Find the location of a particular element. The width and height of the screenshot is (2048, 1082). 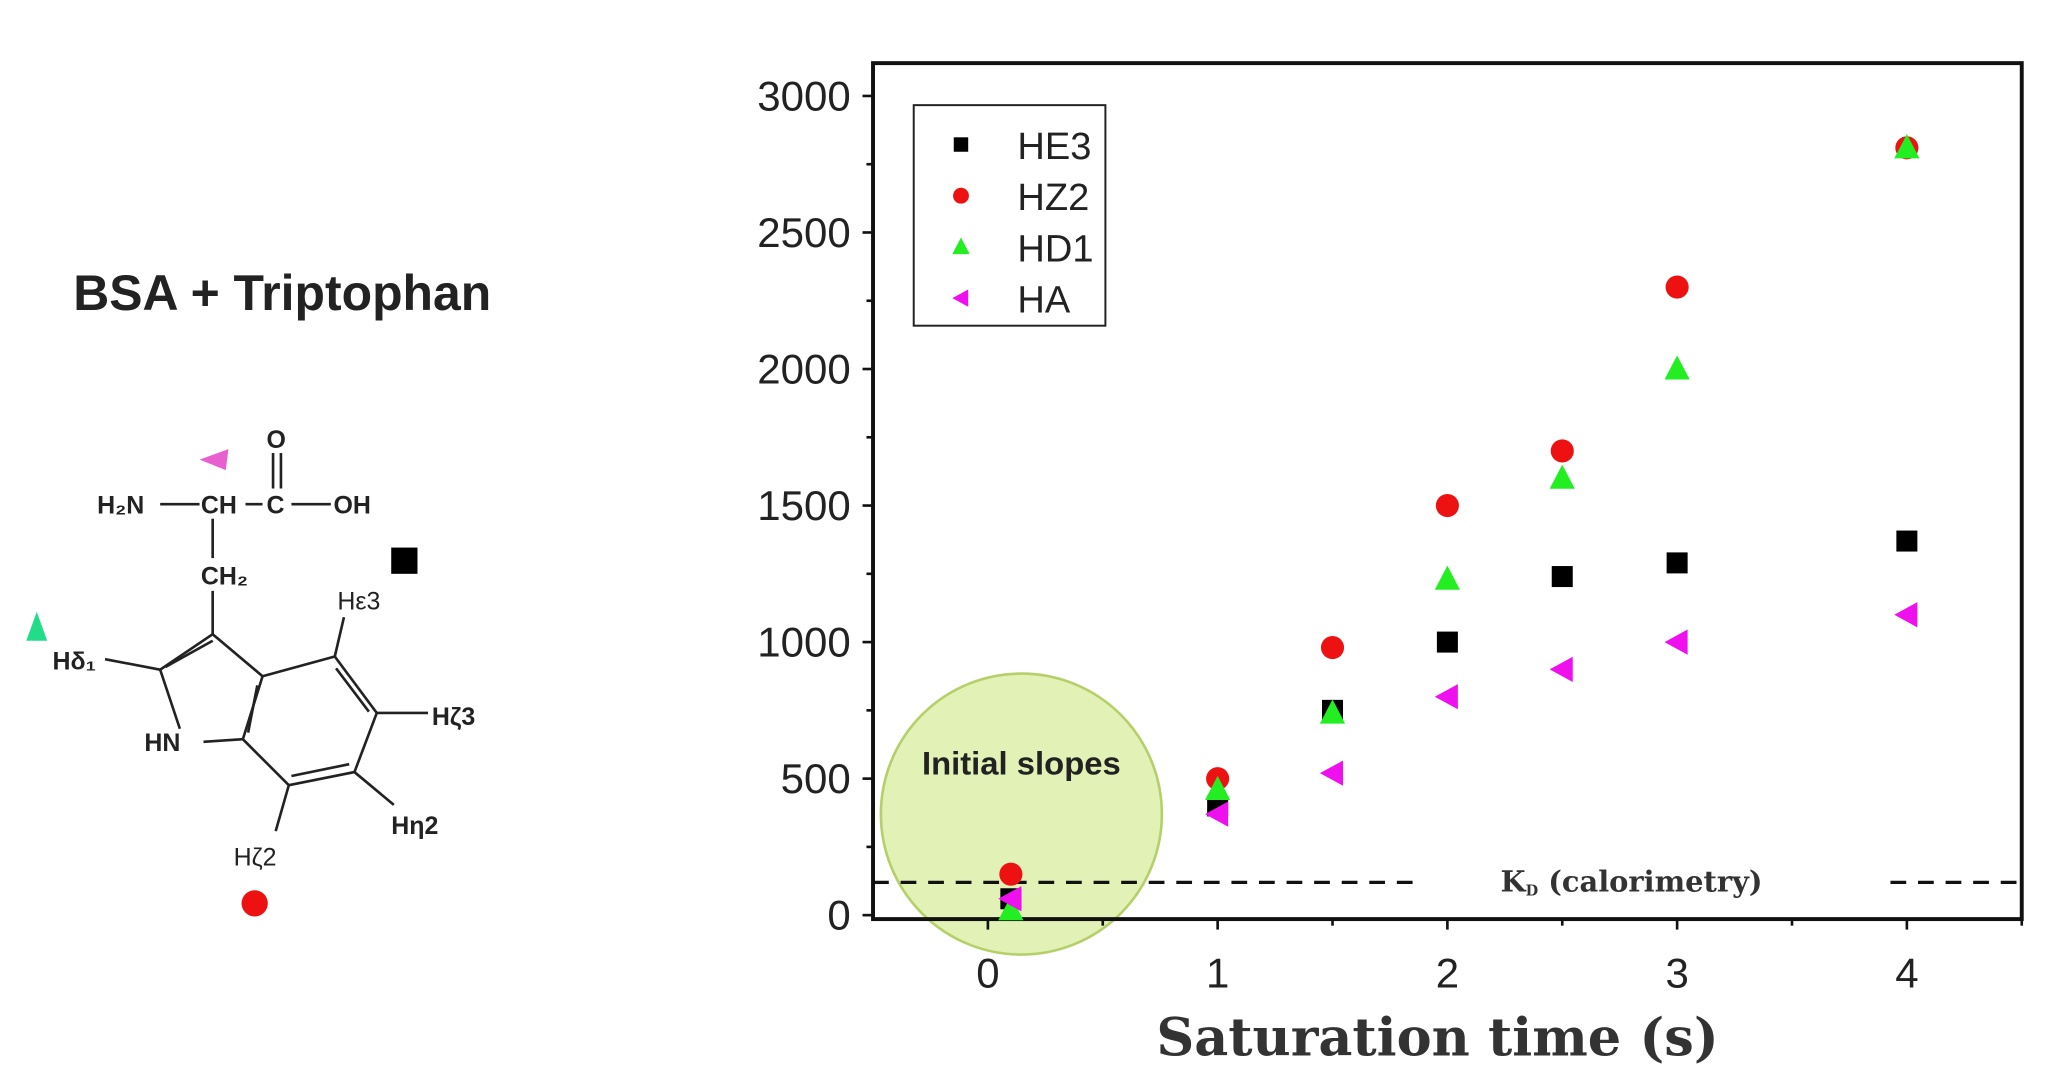

label-hh2: Hη2 is located at coordinates (414, 826).